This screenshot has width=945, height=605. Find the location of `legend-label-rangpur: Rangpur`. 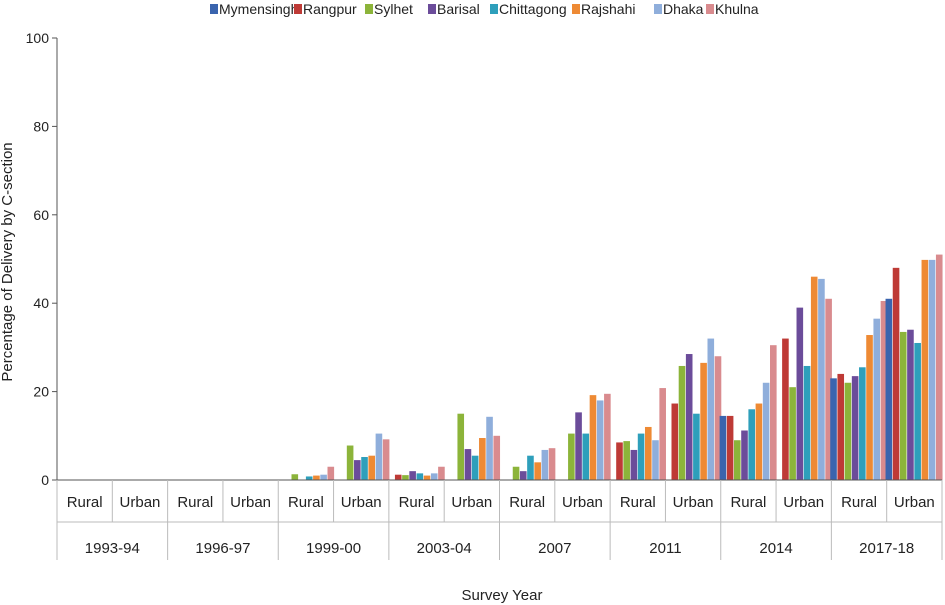

legend-label-rangpur: Rangpur is located at coordinates (330, 9).